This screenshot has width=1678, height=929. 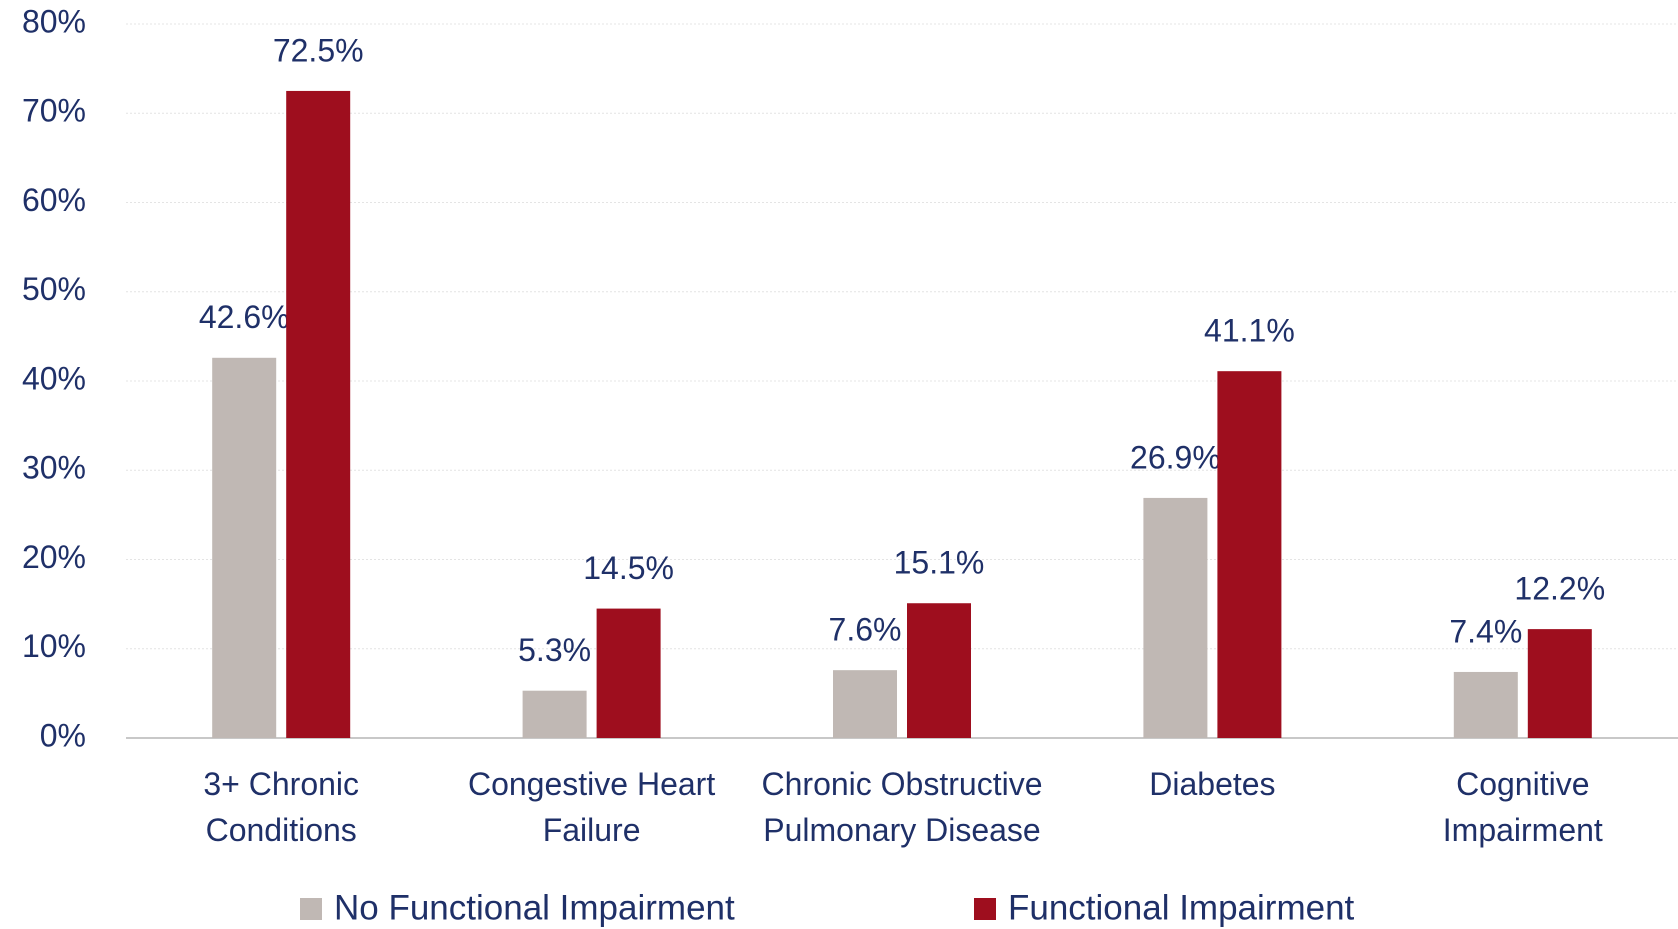 I want to click on x-tick-label: Chronic Obstructive Pulmonary Disease, so click(x=902, y=807).